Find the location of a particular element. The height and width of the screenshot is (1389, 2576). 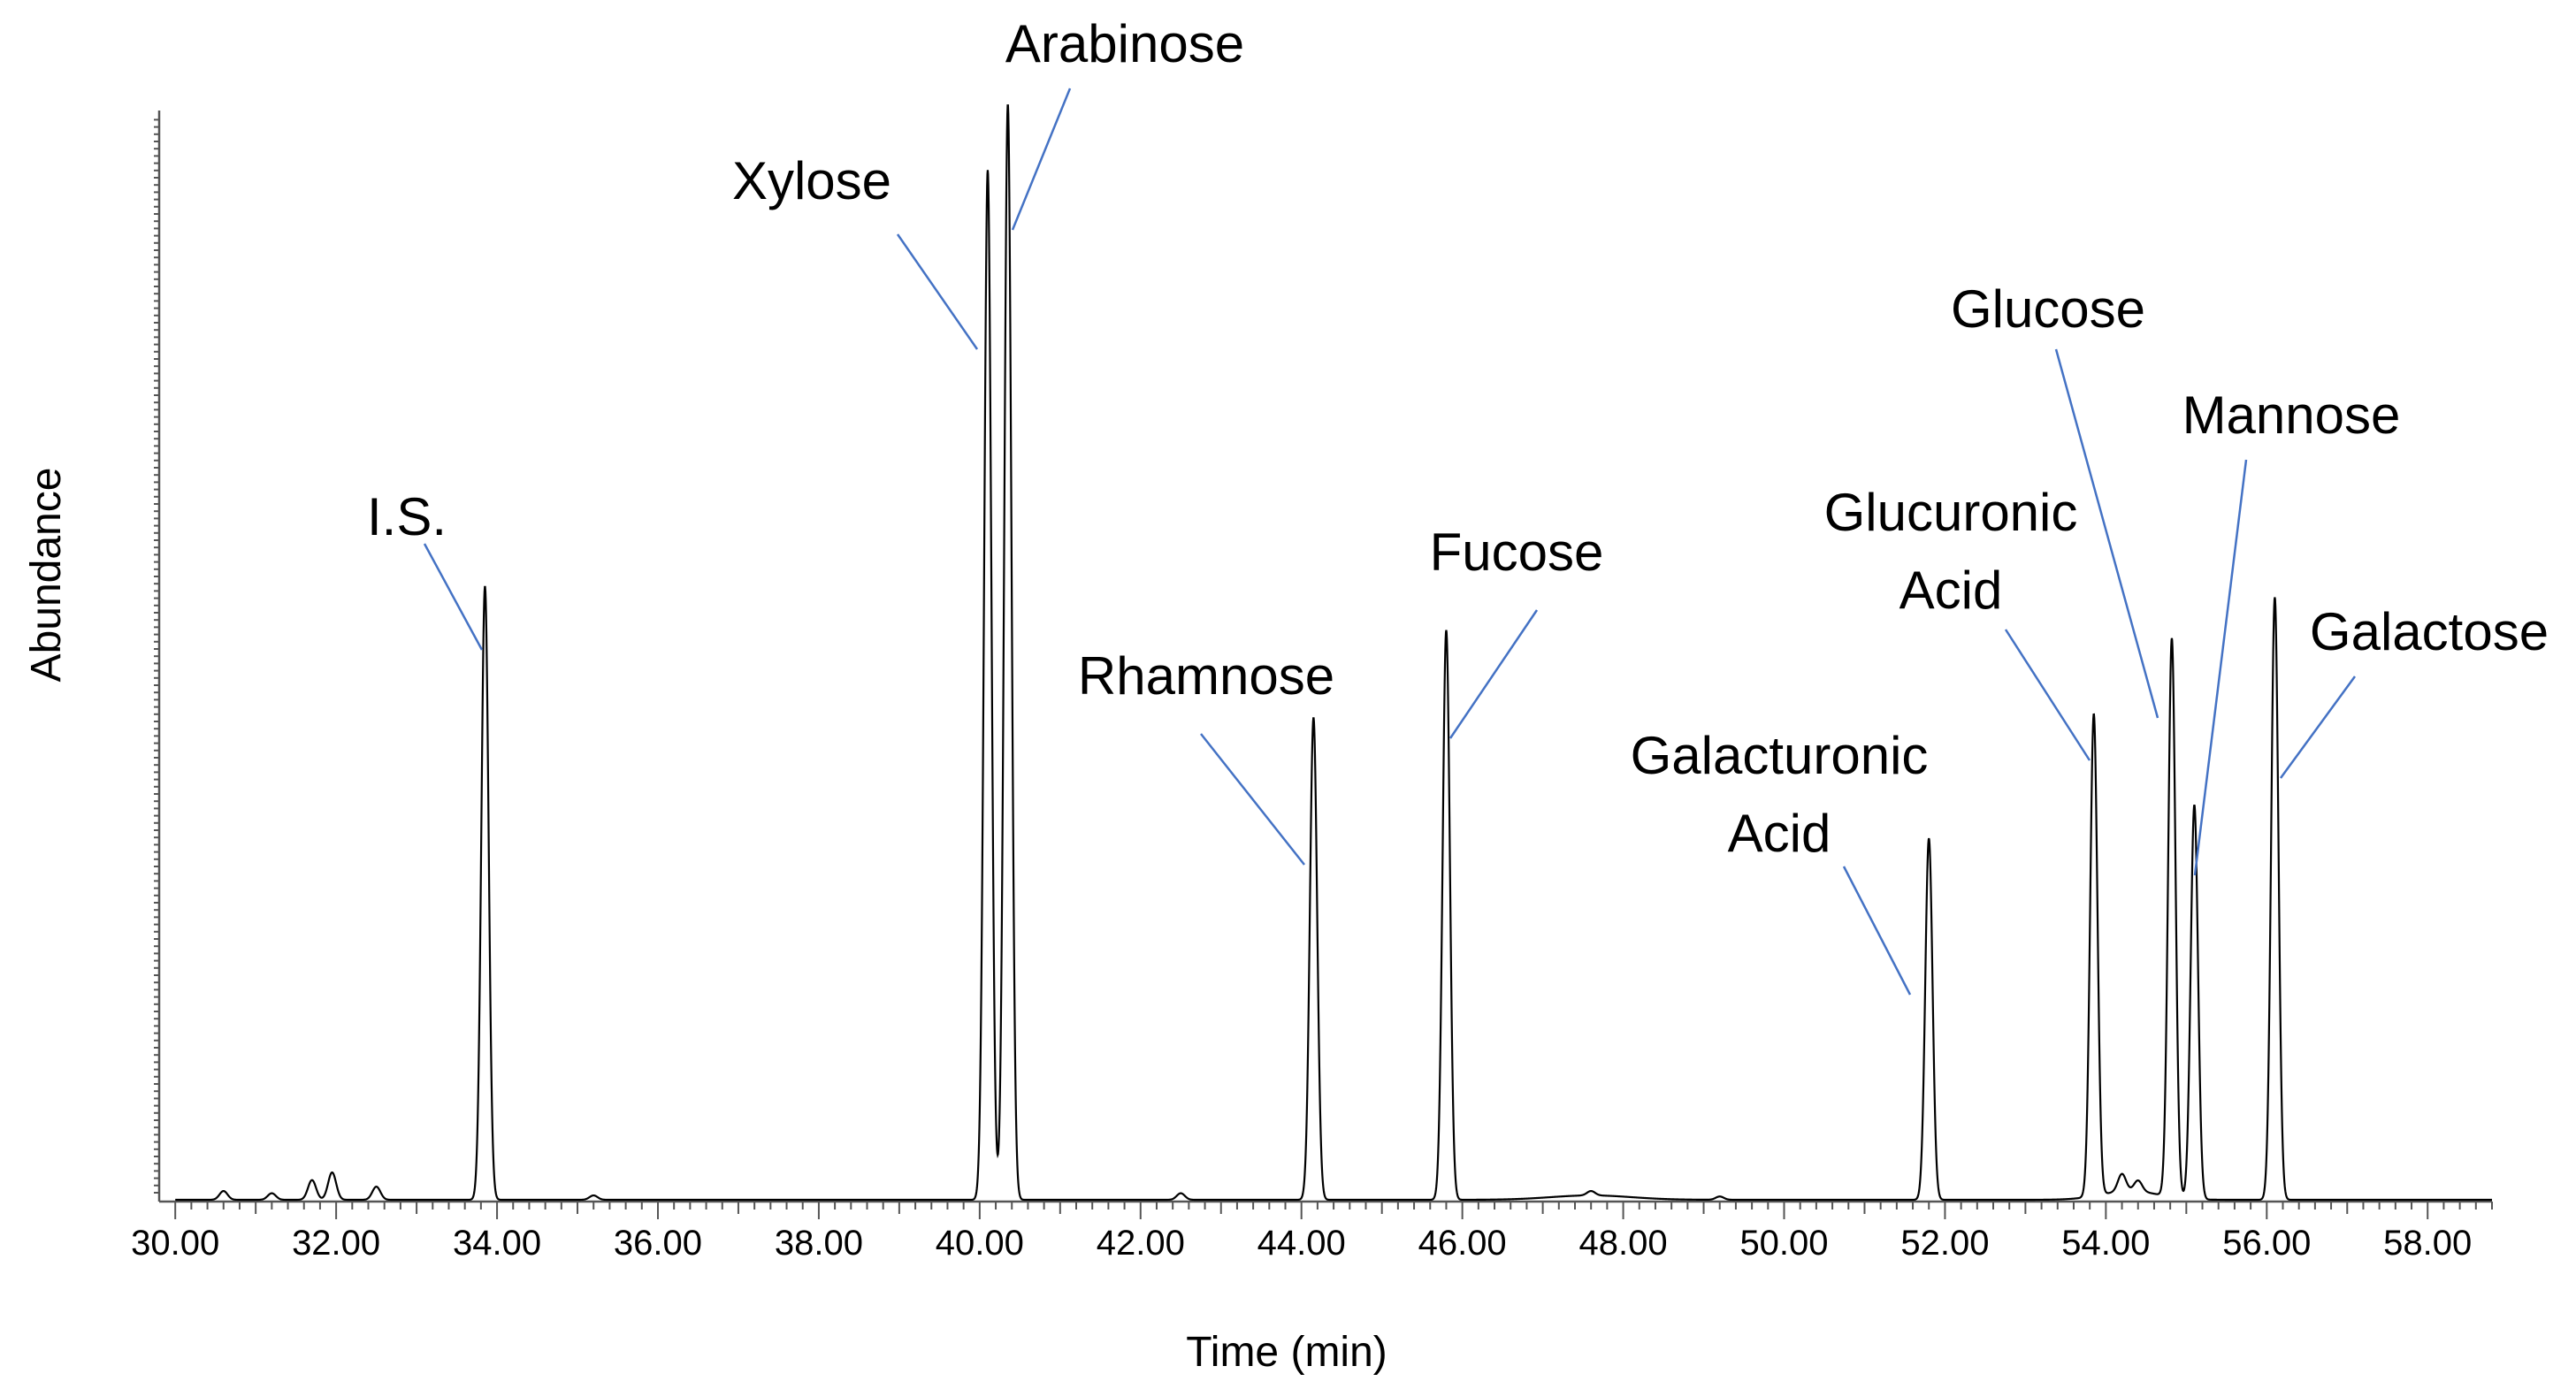

peak-annotation: Xylose is located at coordinates (855, 250).